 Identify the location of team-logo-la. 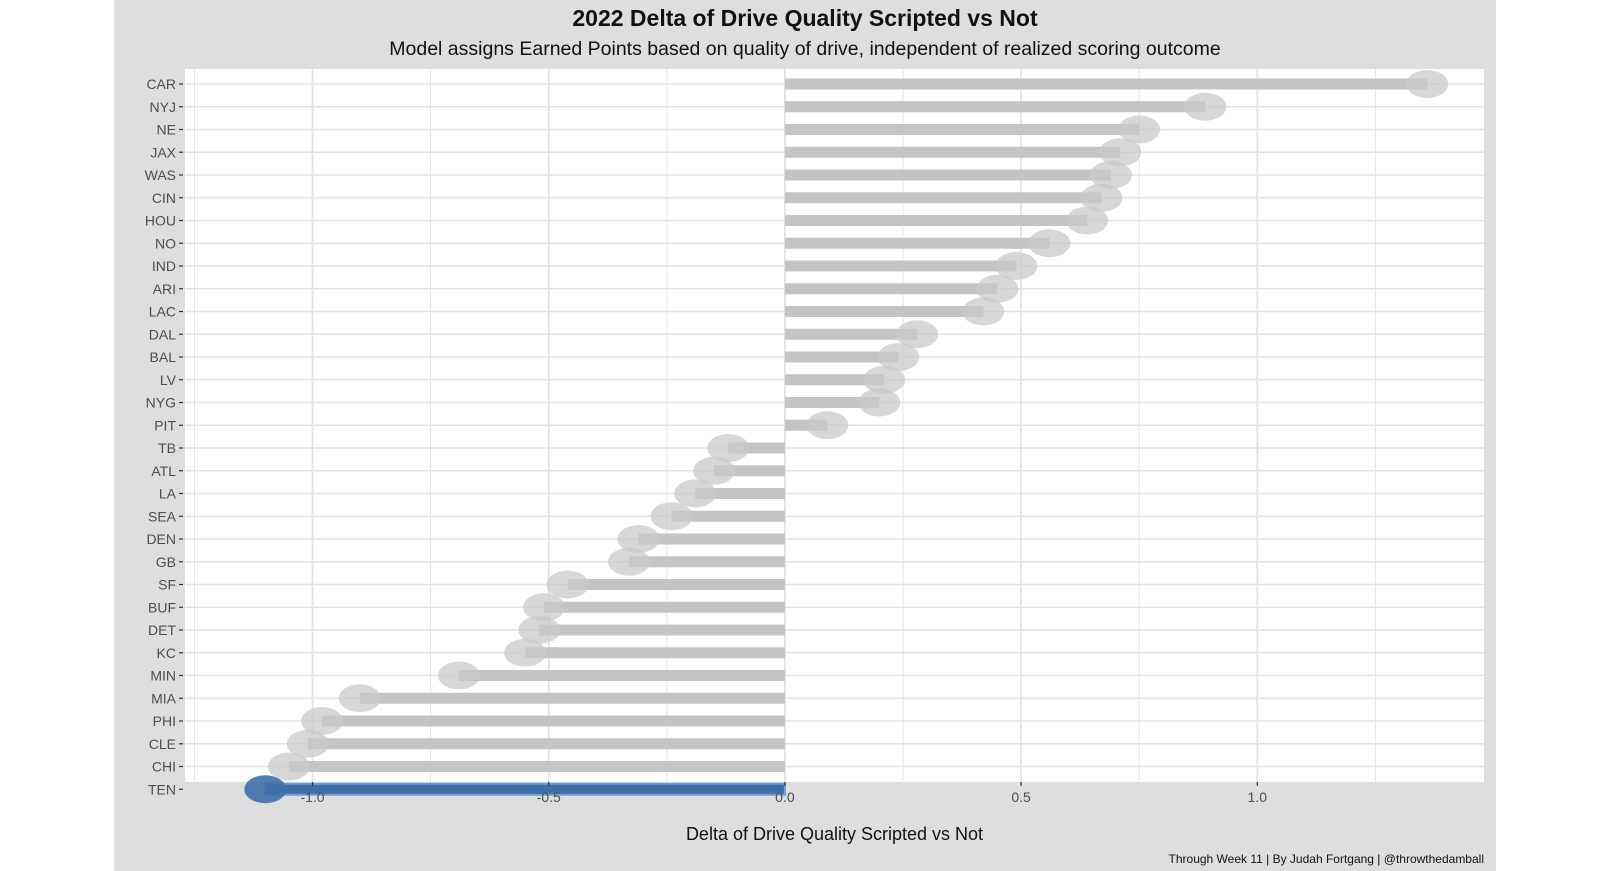
(695, 493).